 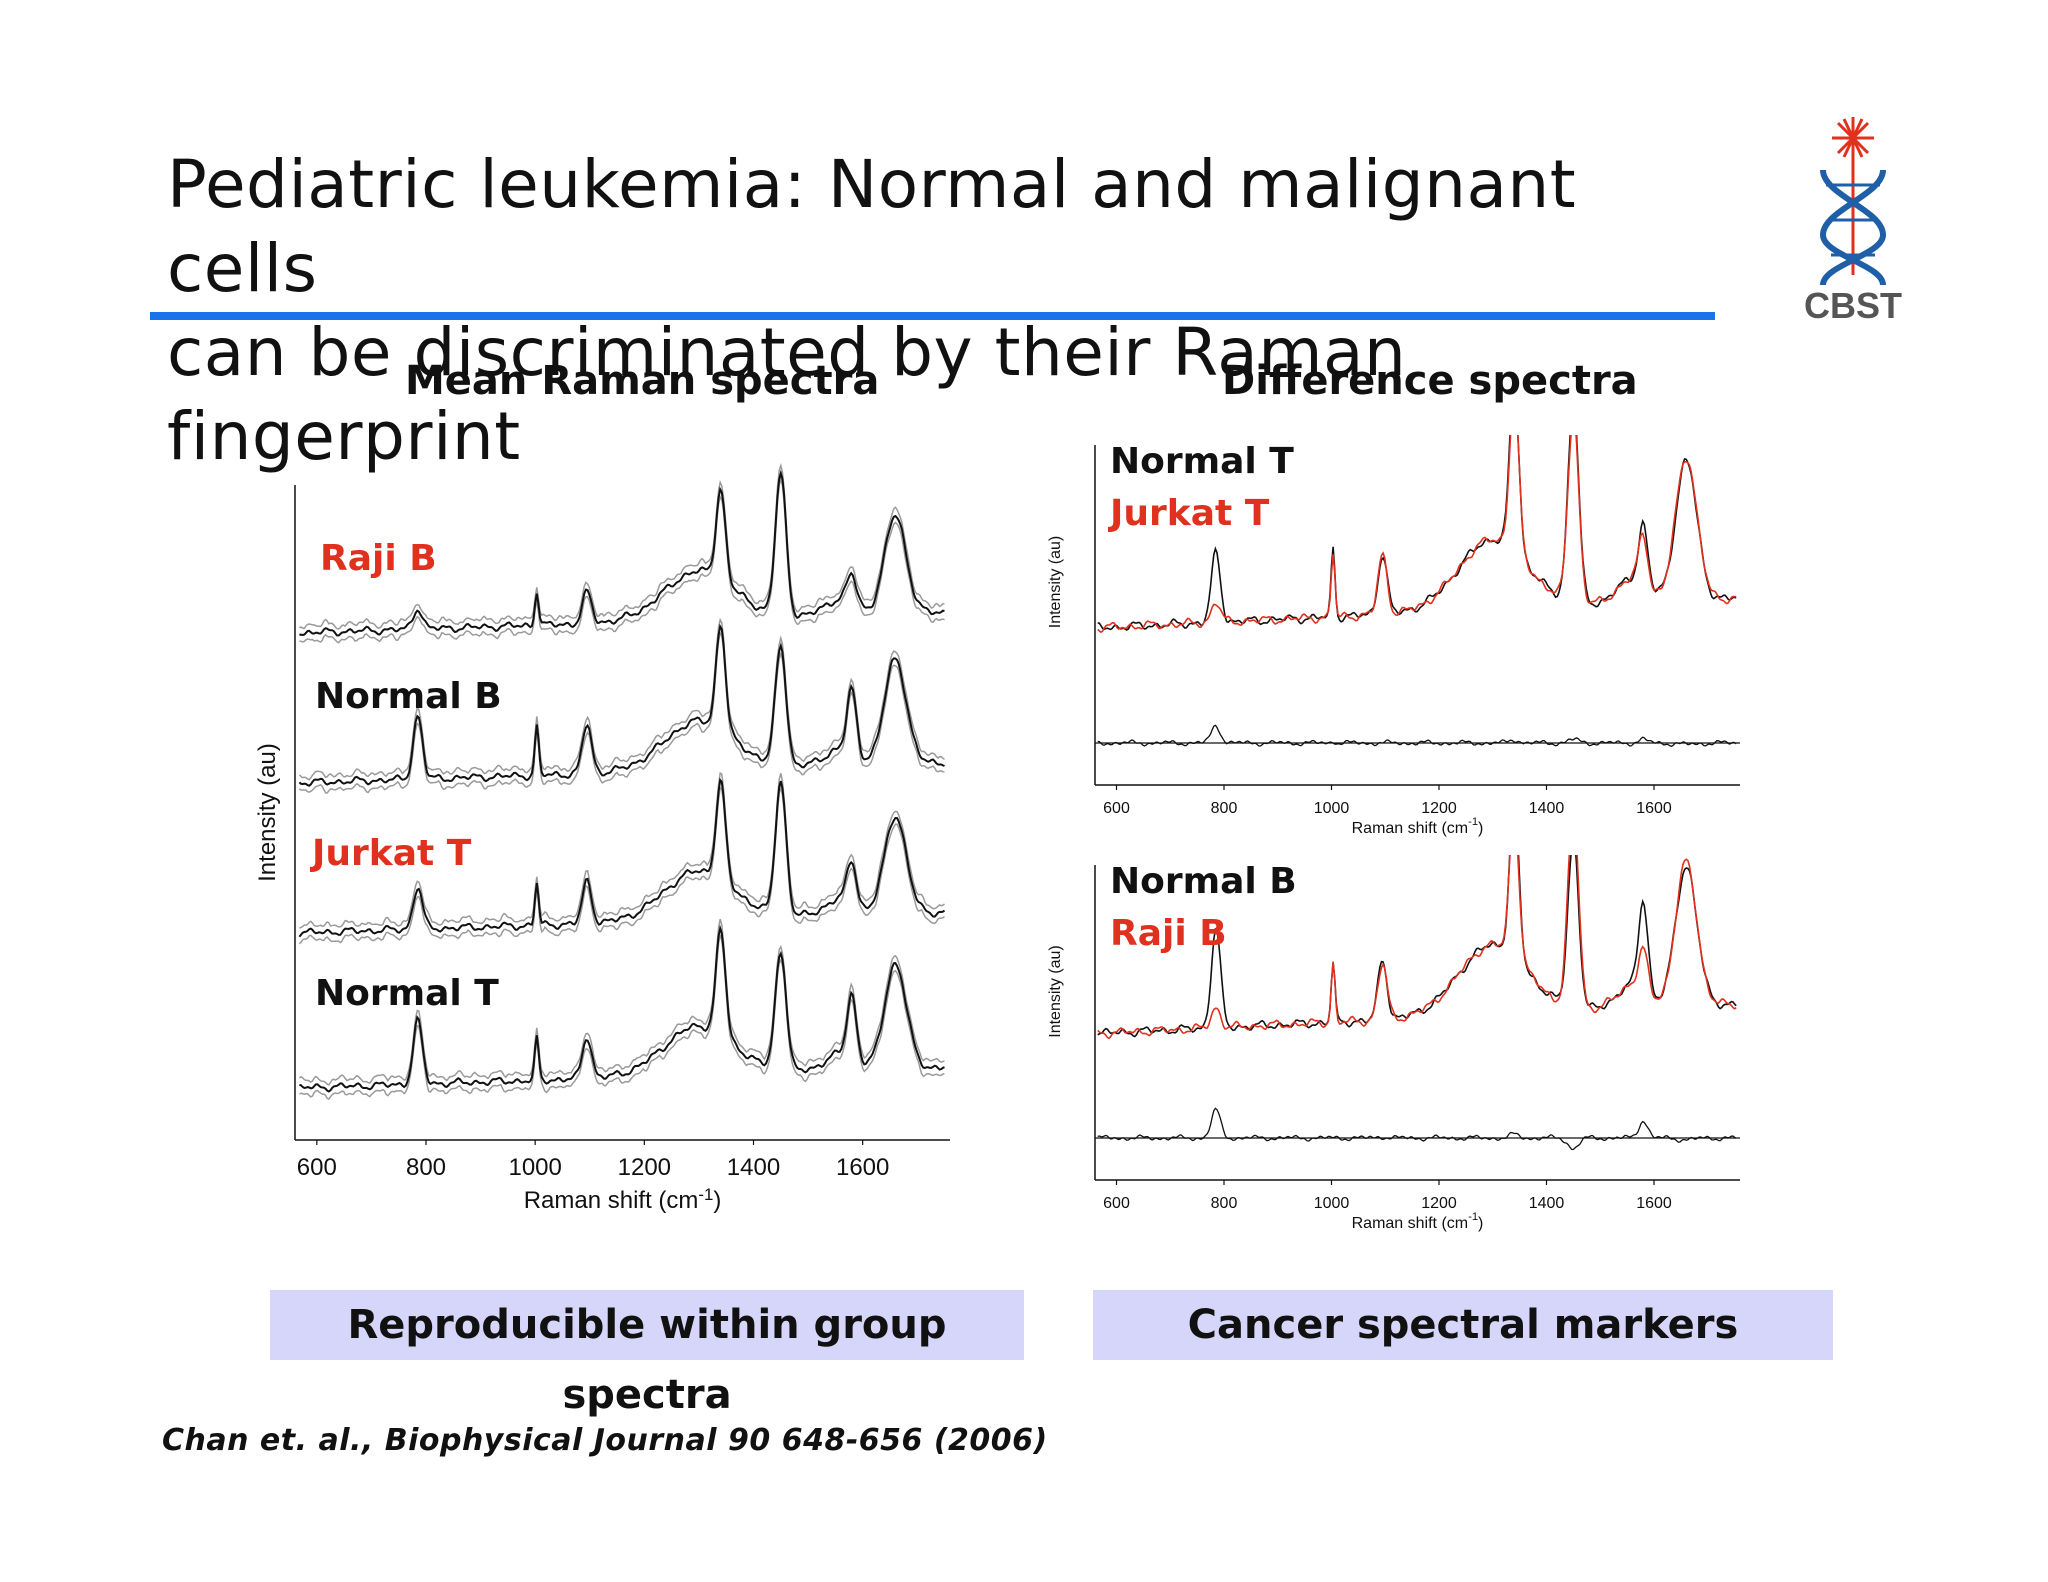 I want to click on laser-burst-icon, so click(x=1853, y=138).